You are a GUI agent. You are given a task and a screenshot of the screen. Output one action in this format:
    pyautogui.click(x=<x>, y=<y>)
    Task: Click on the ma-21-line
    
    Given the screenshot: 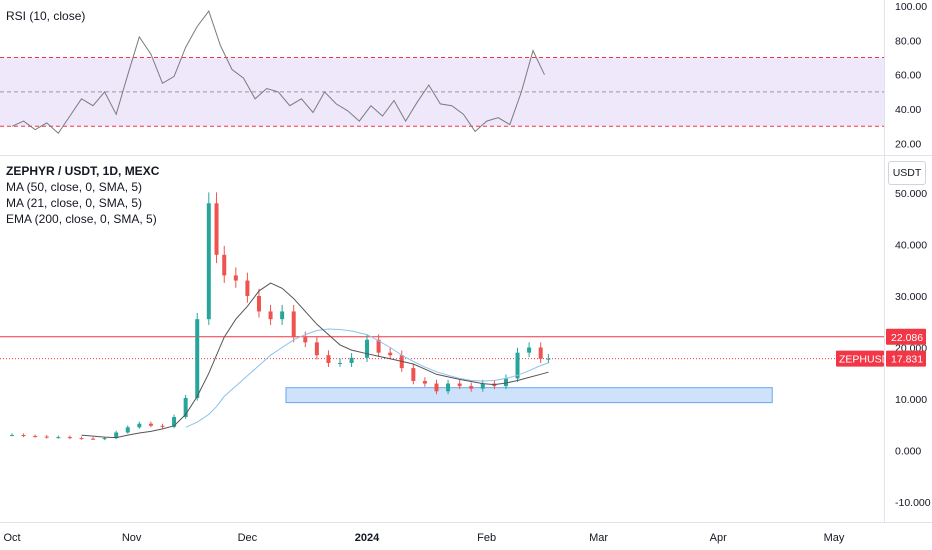 What is the action you would take?
    pyautogui.click(x=315, y=360)
    